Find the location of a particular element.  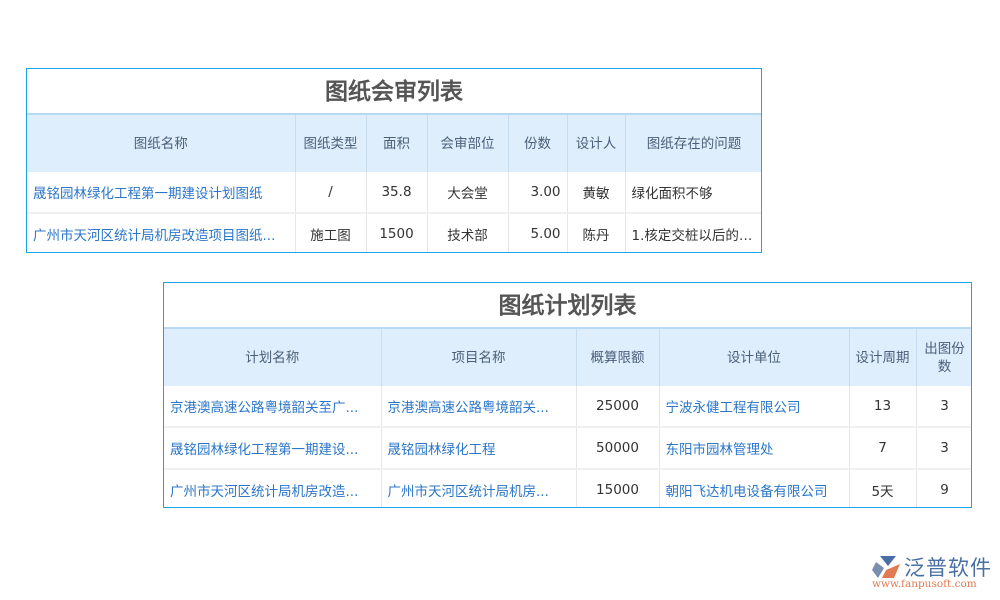

cell: 35.8 is located at coordinates (397, 193).